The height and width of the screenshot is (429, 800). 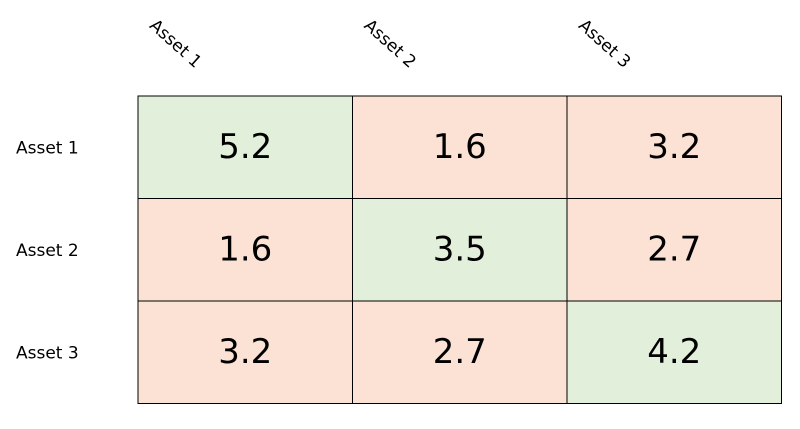 I want to click on cell-value-r3-c3: 4.2, so click(x=674, y=352).